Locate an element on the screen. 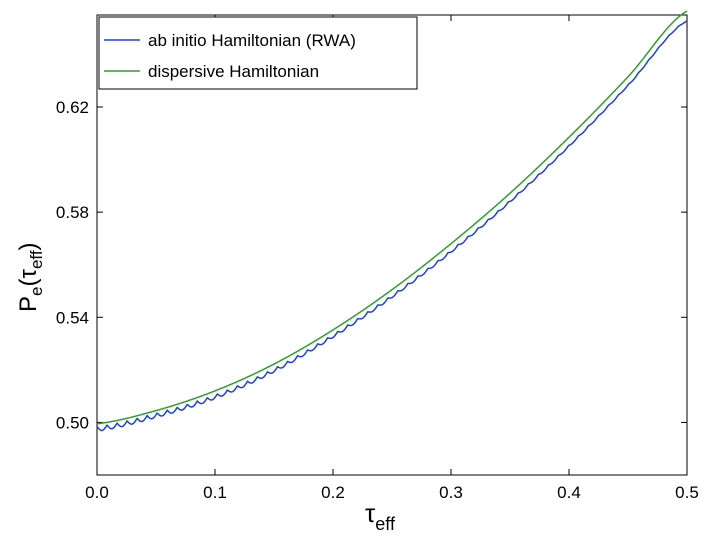 Image resolution: width=706 pixels, height=543 pixels. x-axis-title: τeff is located at coordinates (380, 516).